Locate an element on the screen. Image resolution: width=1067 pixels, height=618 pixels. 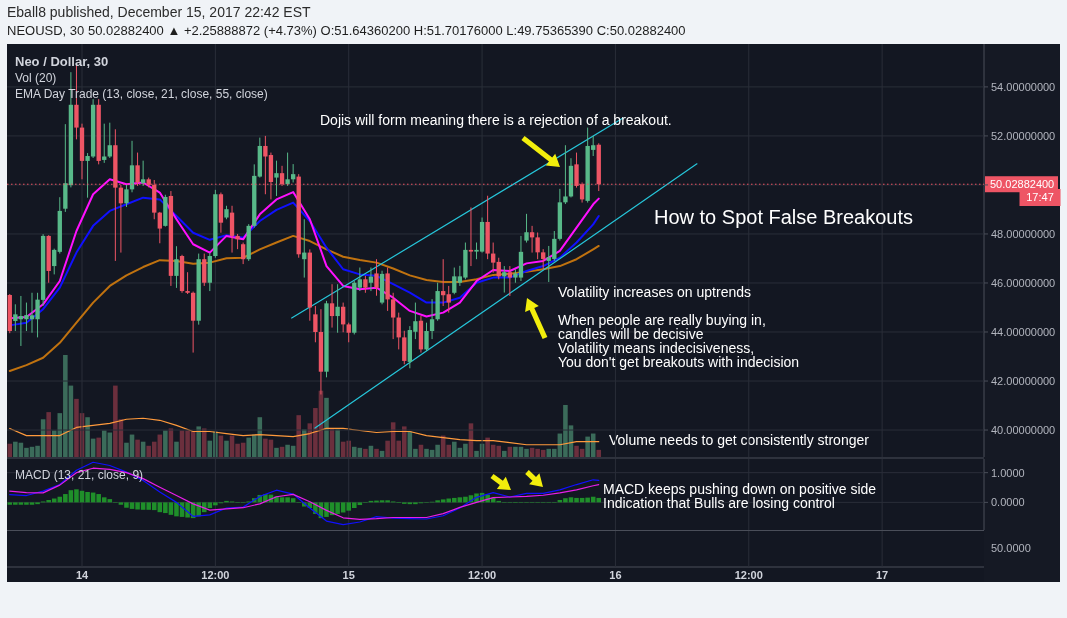
x-tick-label: 17 is located at coordinates (882, 575).